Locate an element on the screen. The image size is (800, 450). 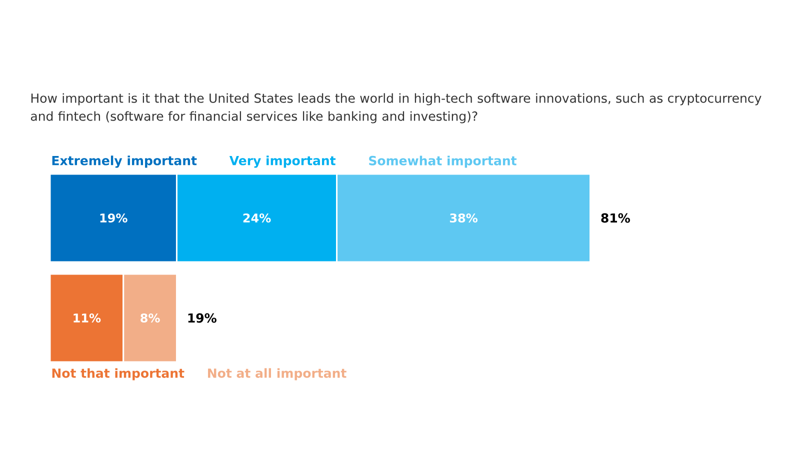
series-label: Not that important is located at coordinates (118, 374).